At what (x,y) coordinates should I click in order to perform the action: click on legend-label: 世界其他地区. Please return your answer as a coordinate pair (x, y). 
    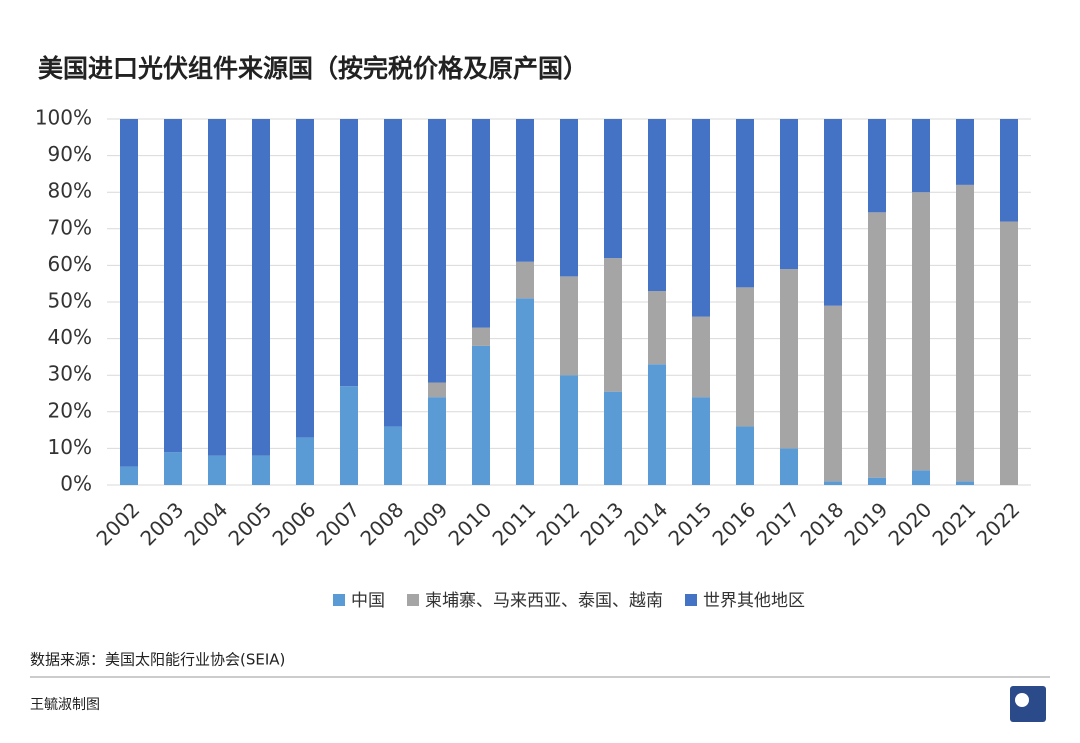
    Looking at the image, I should click on (754, 601).